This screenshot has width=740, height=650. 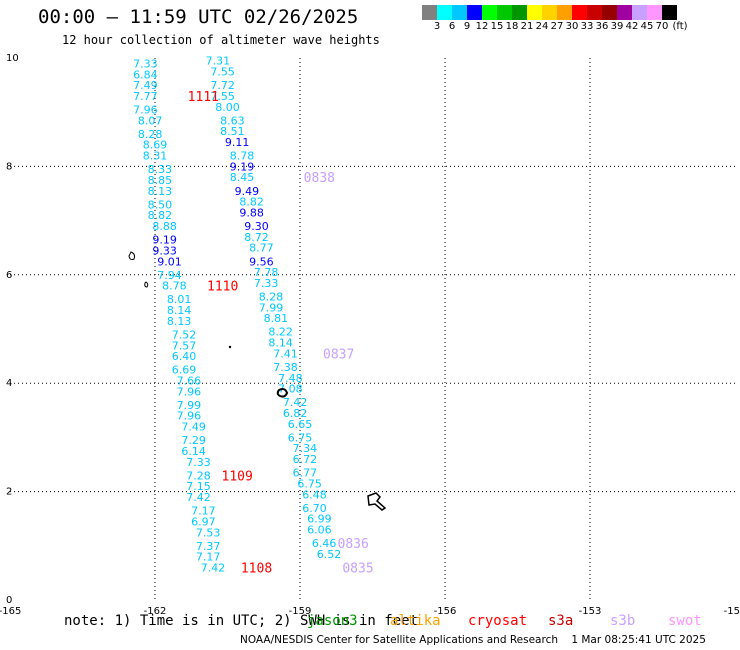 I want to click on wave-height-label: 9.33, so click(x=164, y=250).